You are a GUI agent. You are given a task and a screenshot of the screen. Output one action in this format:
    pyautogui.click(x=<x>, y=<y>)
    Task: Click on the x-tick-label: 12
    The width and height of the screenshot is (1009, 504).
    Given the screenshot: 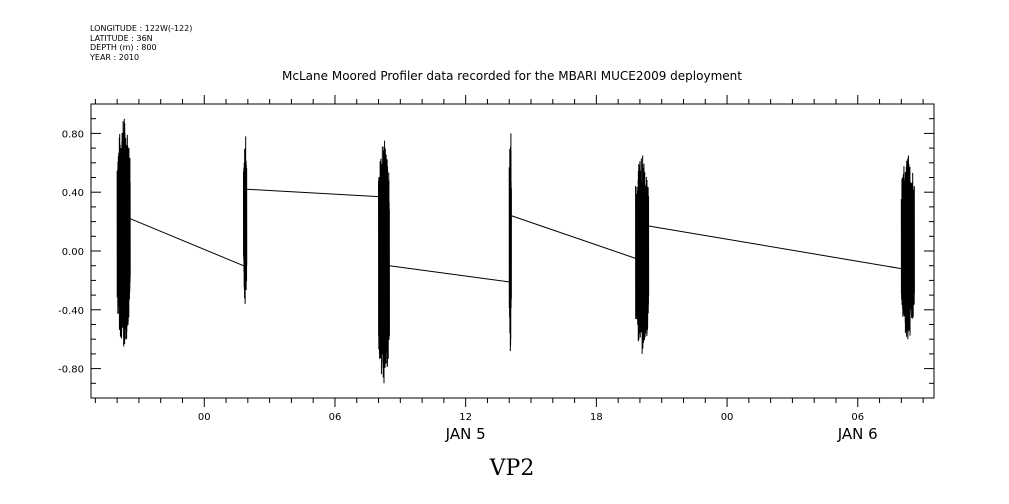 What is the action you would take?
    pyautogui.click(x=465, y=417)
    